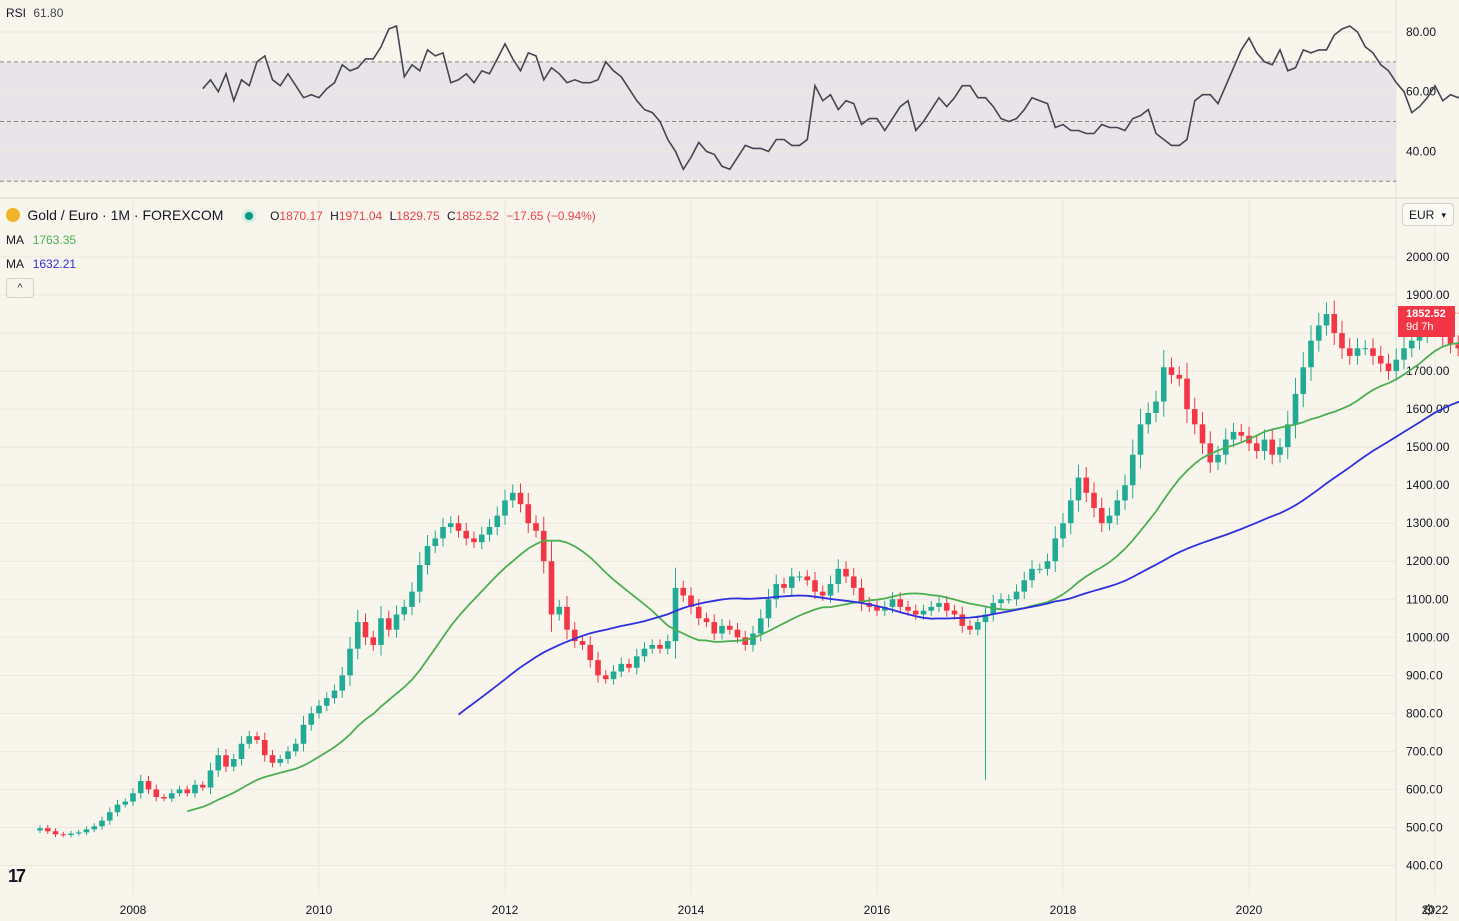 This screenshot has height=921, width=1459. Describe the element at coordinates (133, 910) in the screenshot. I see `time-tick-label: 2008` at that location.